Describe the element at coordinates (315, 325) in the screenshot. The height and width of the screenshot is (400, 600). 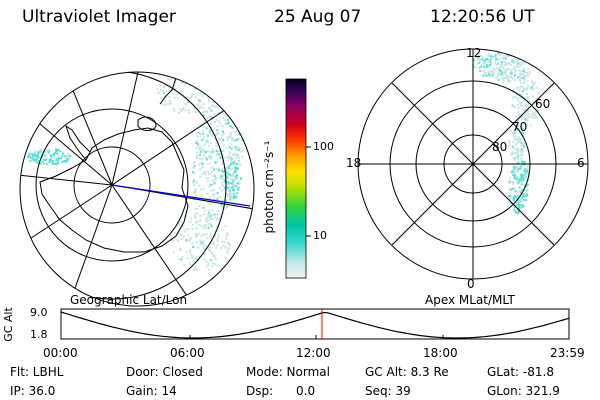
I see `orbit-altitude-curve` at that location.